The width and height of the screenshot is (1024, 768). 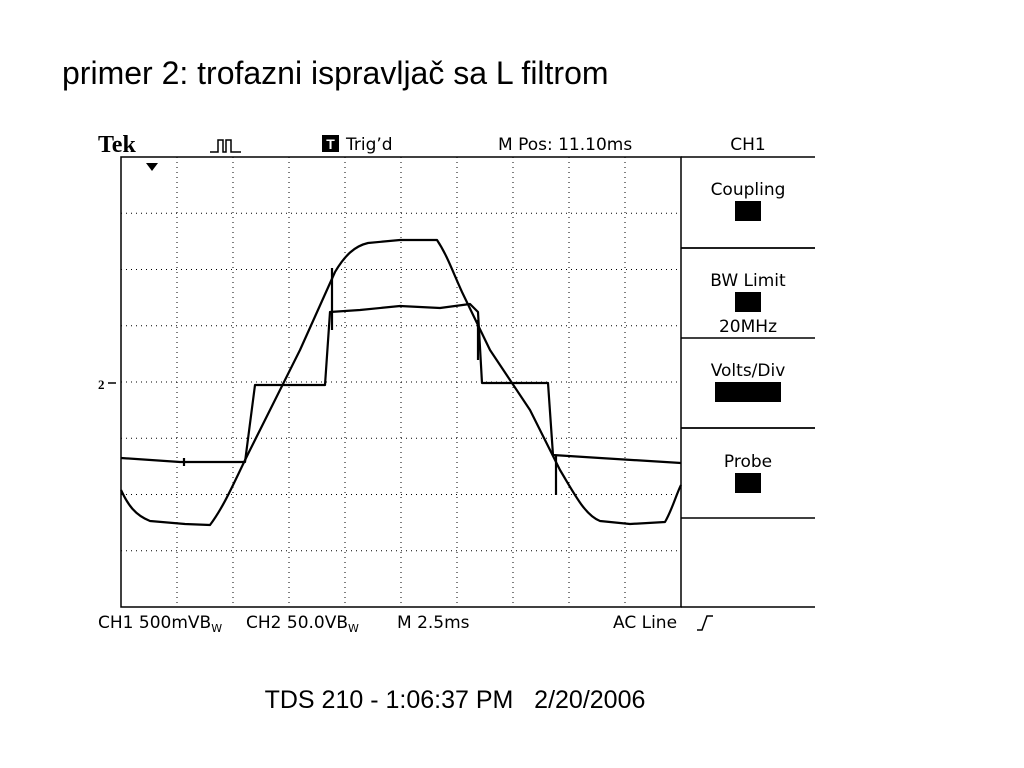 I want to click on ch2-scale: CH2 50.0VBW, so click(x=302, y=624).